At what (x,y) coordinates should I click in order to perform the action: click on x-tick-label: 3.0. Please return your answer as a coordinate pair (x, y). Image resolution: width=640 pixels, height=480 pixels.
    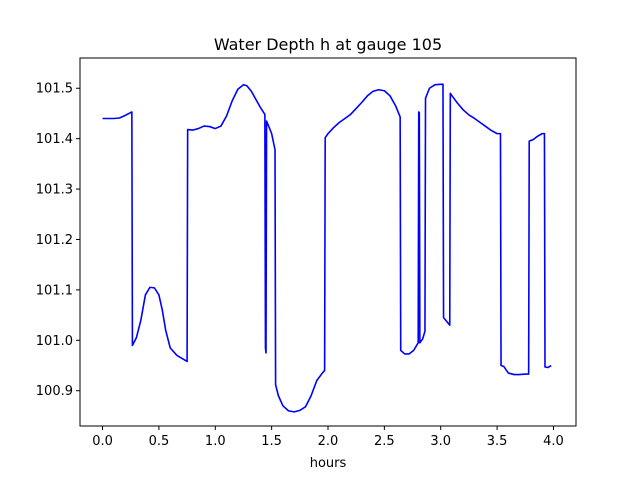
    Looking at the image, I should click on (440, 441).